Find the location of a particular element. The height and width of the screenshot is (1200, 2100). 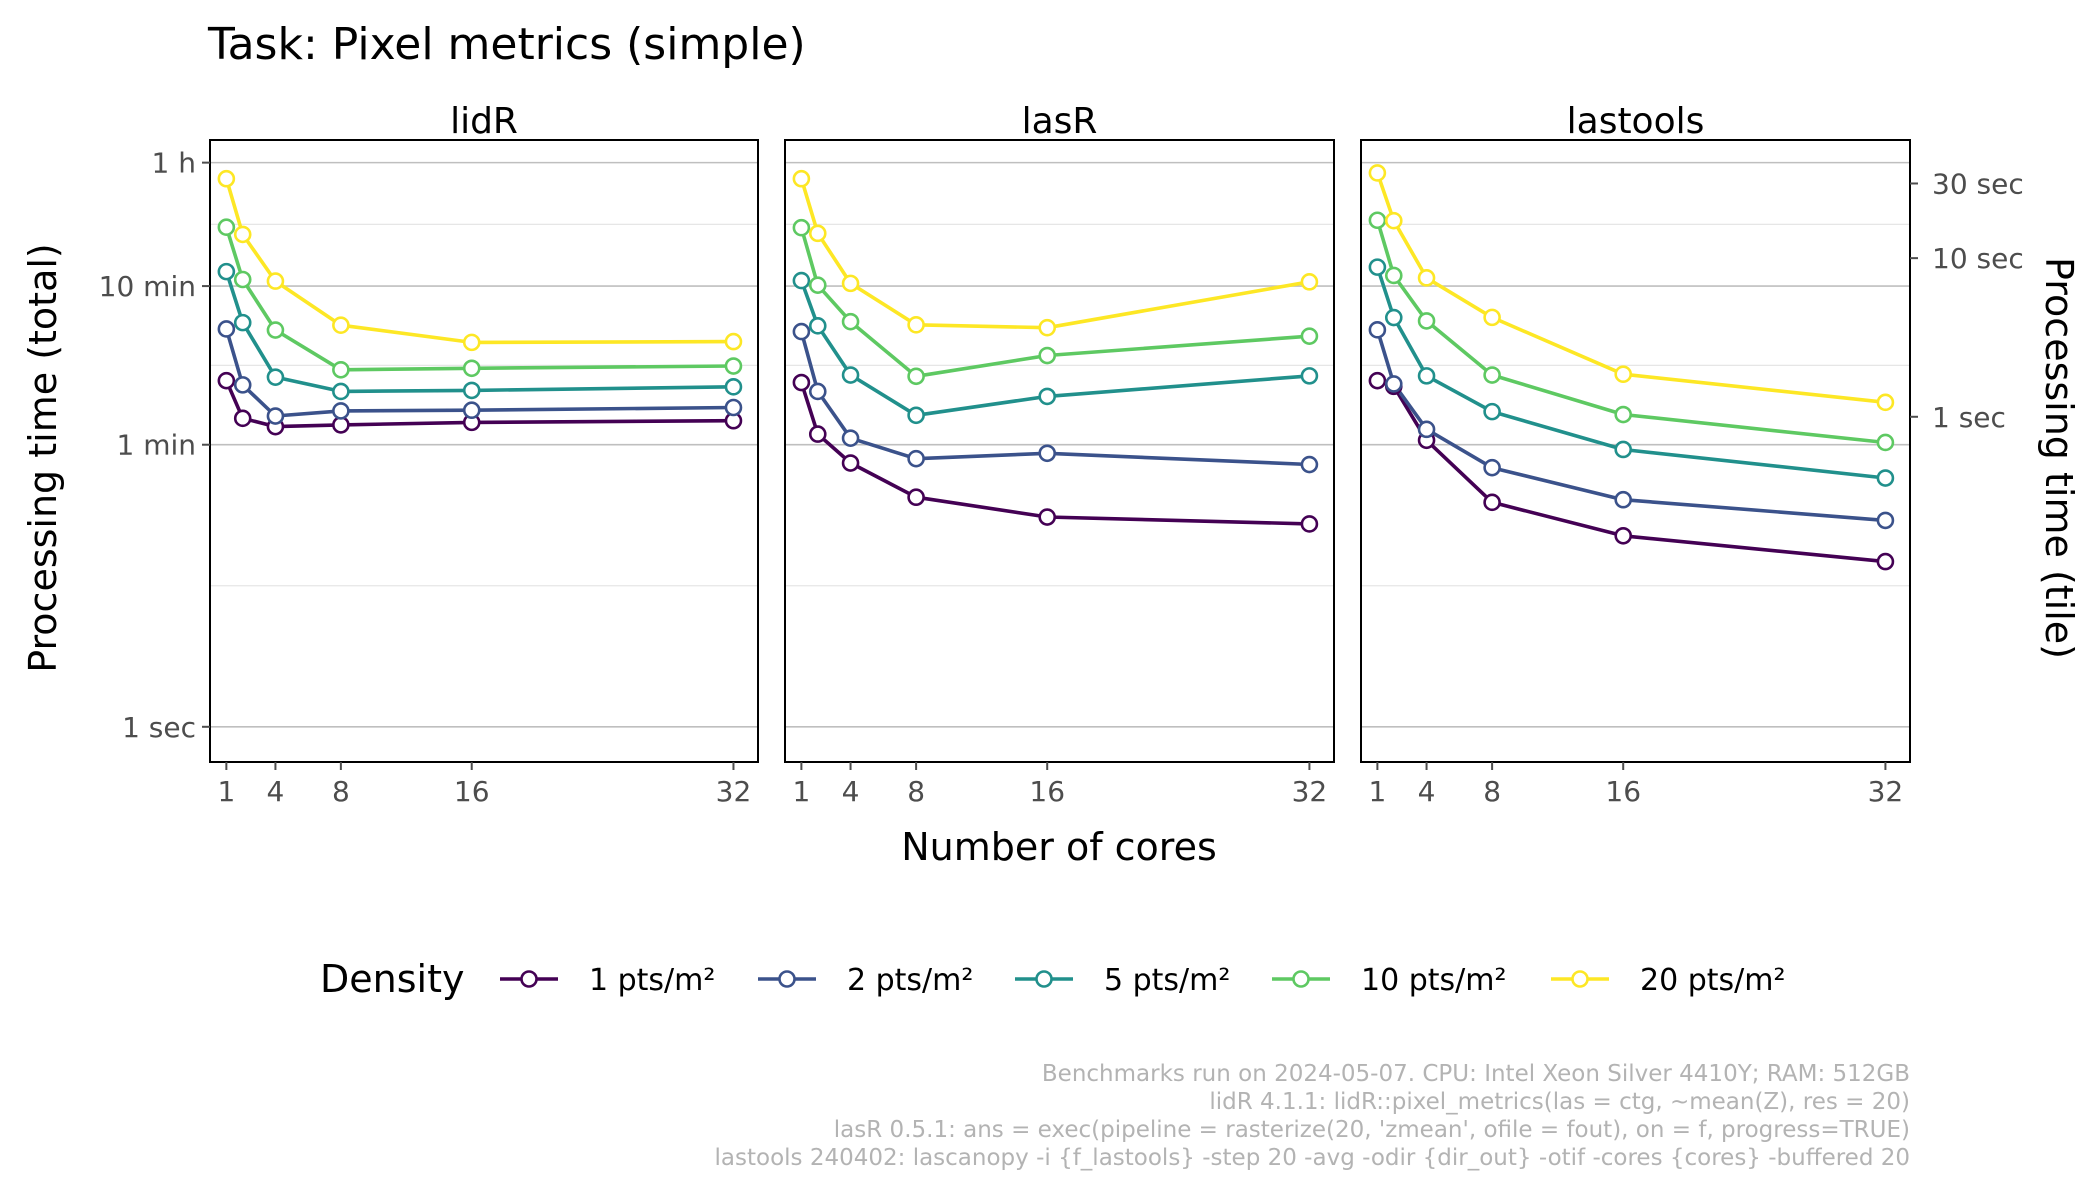

legend-item: 10 pts/m² is located at coordinates (1389, 980).